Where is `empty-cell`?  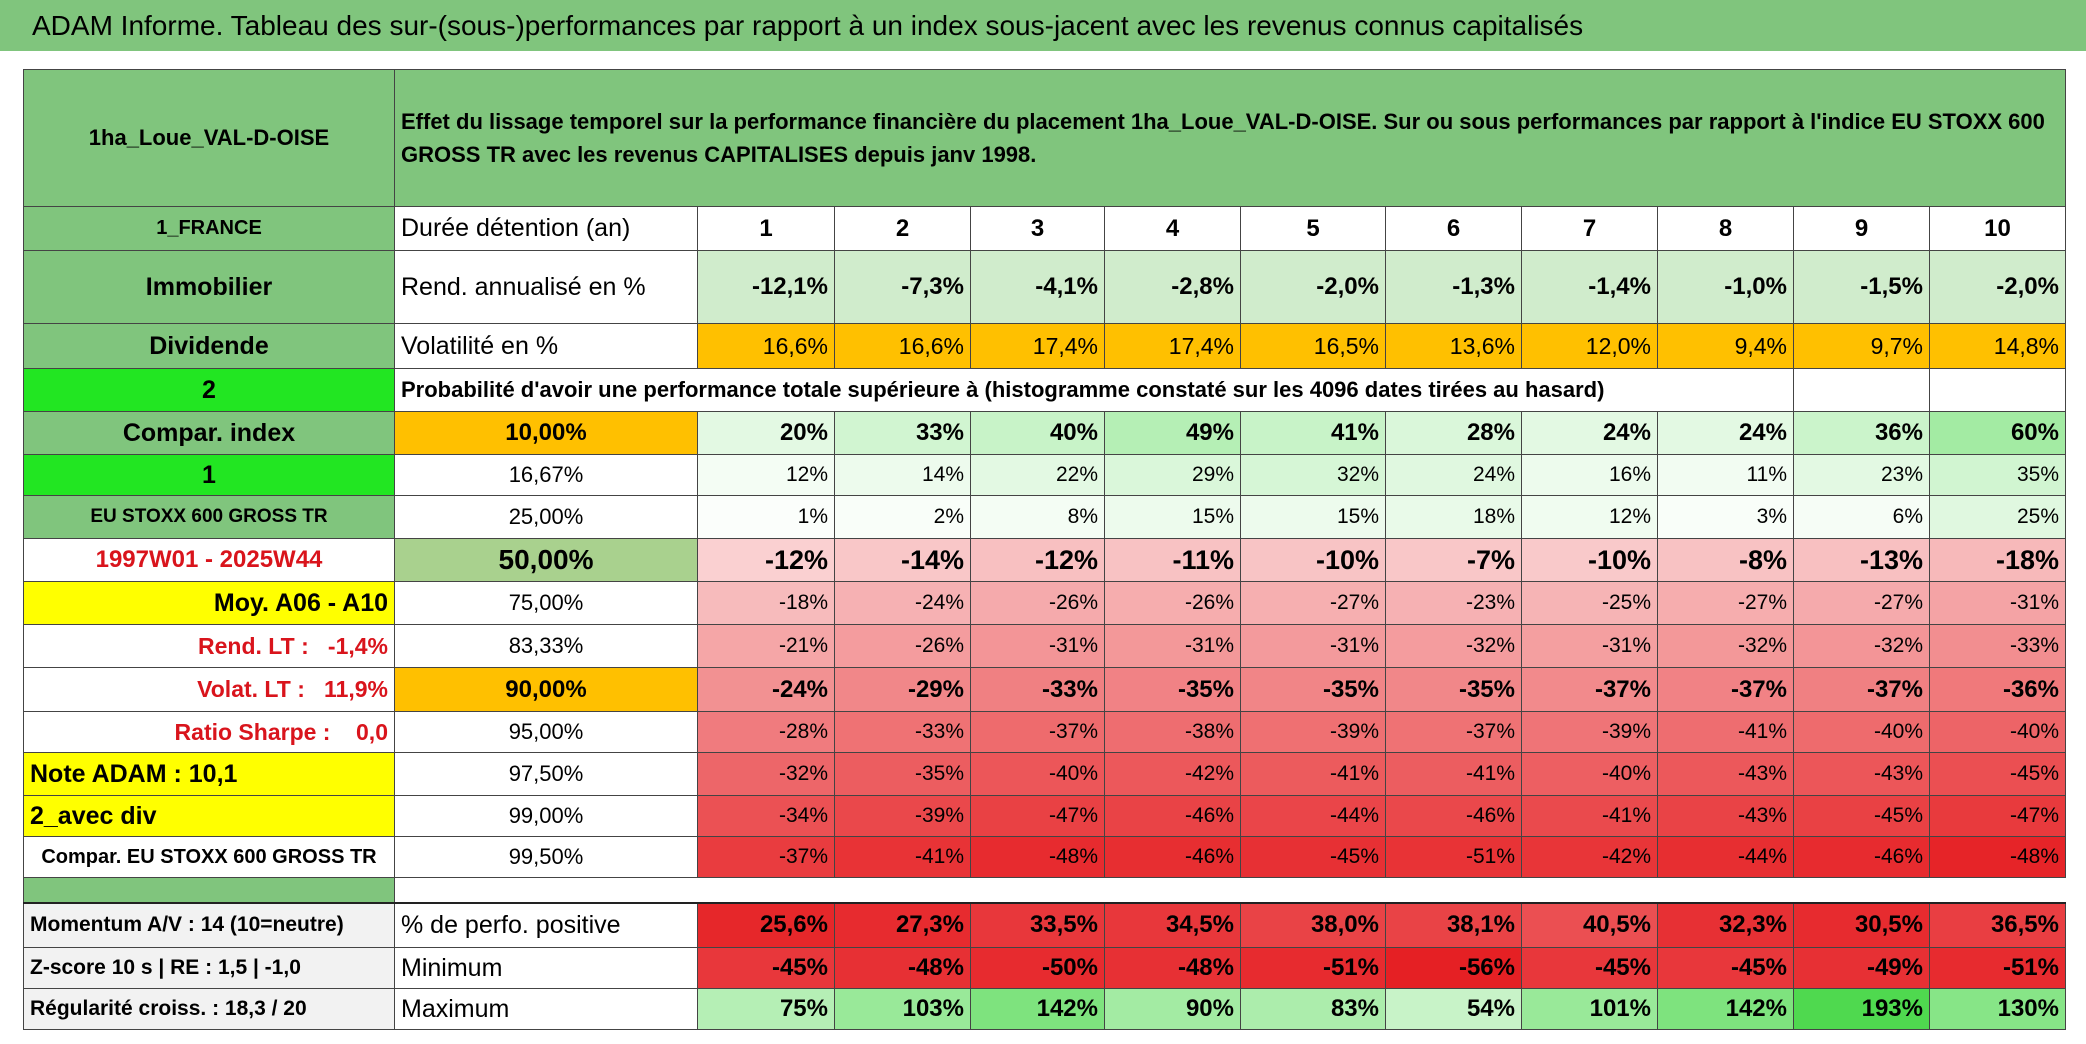
empty-cell is located at coordinates (1861, 390).